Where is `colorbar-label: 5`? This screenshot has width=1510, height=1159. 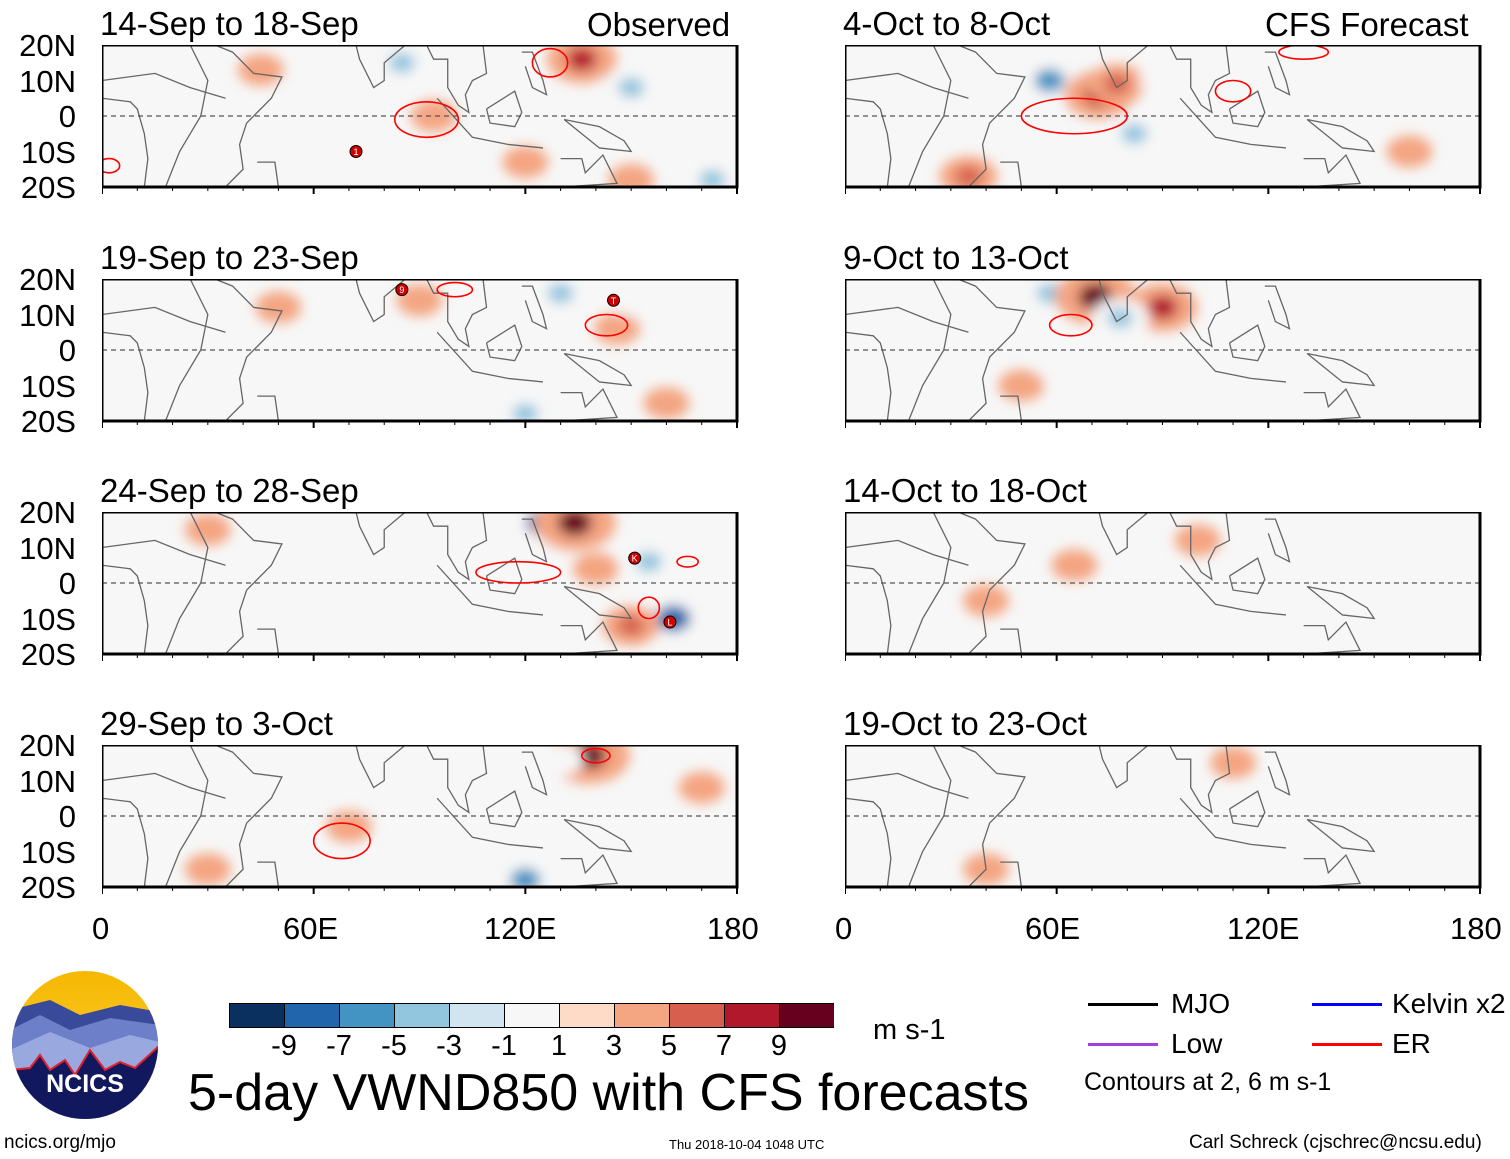
colorbar-label: 5 is located at coordinates (669, 1046).